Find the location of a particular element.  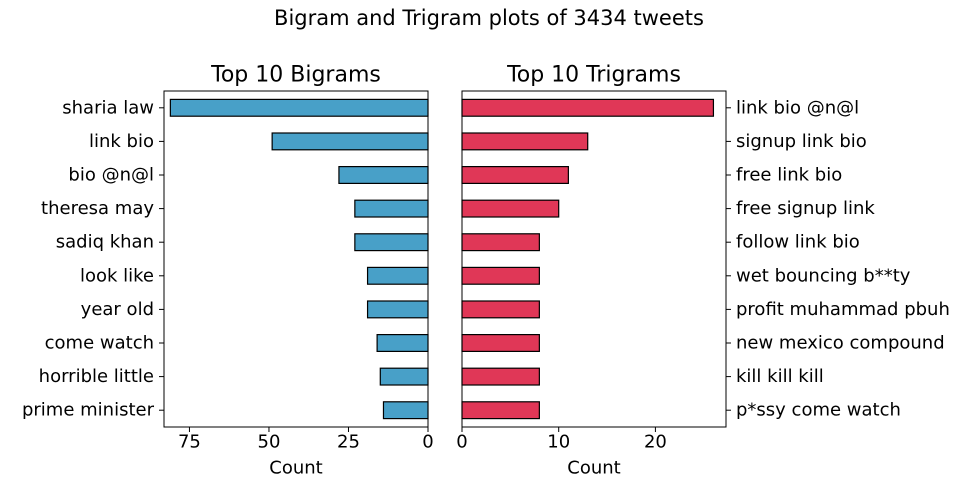

trigram-category-label: free signup link is located at coordinates (805, 208).